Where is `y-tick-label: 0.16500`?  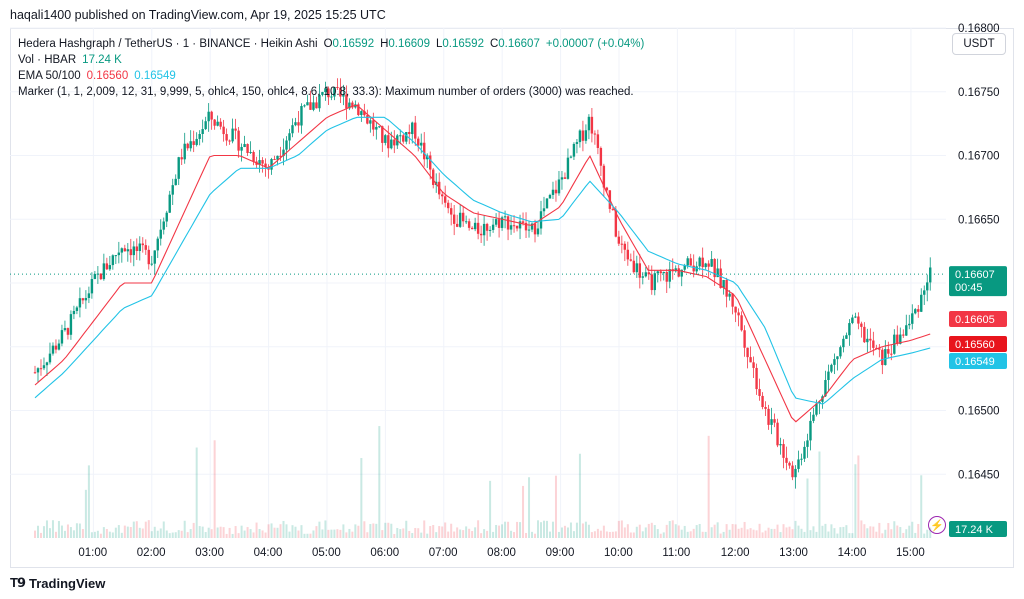
y-tick-label: 0.16500 is located at coordinates (979, 412).